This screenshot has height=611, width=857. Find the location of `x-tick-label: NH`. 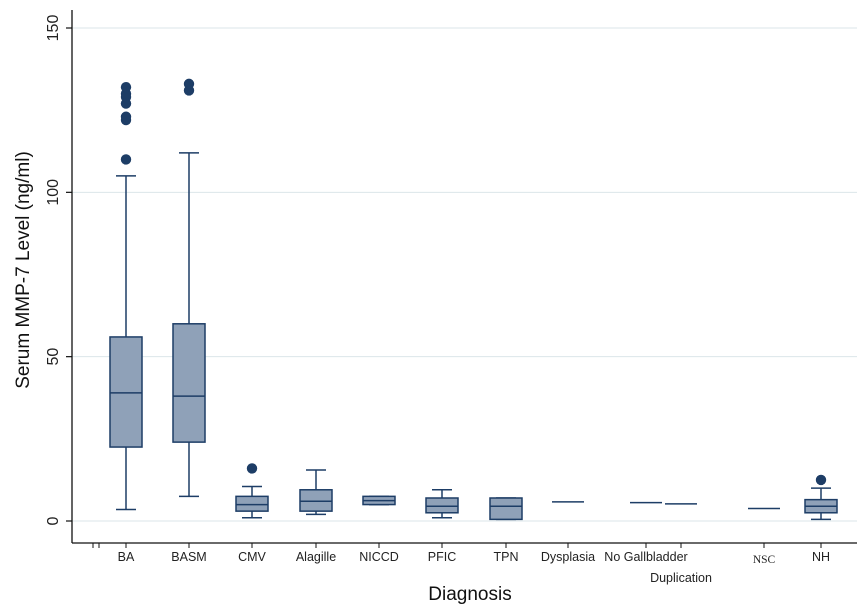

x-tick-label: NH is located at coordinates (821, 557).